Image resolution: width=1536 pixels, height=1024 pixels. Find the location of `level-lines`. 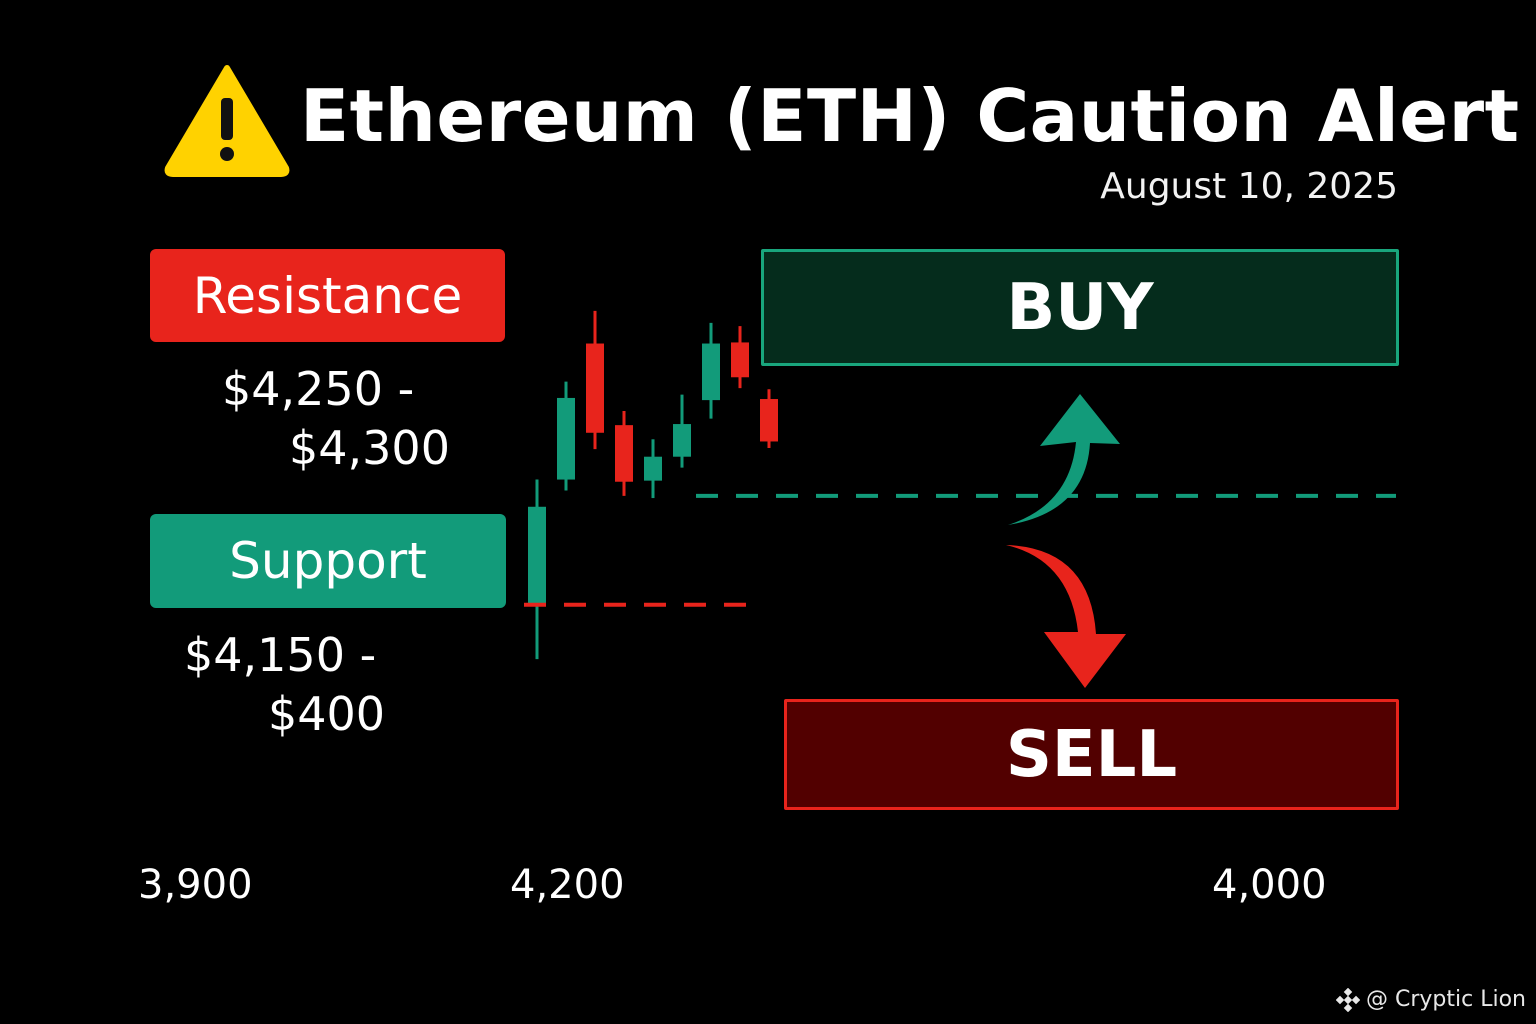

level-lines is located at coordinates (960, 550).